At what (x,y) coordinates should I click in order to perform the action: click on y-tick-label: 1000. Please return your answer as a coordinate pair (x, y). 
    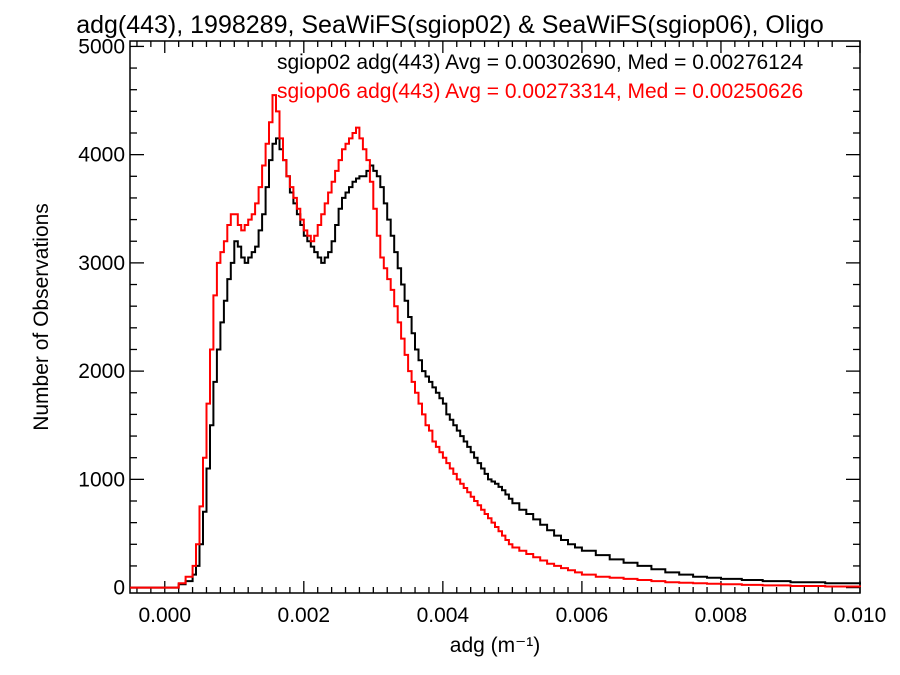
    Looking at the image, I should click on (101, 479).